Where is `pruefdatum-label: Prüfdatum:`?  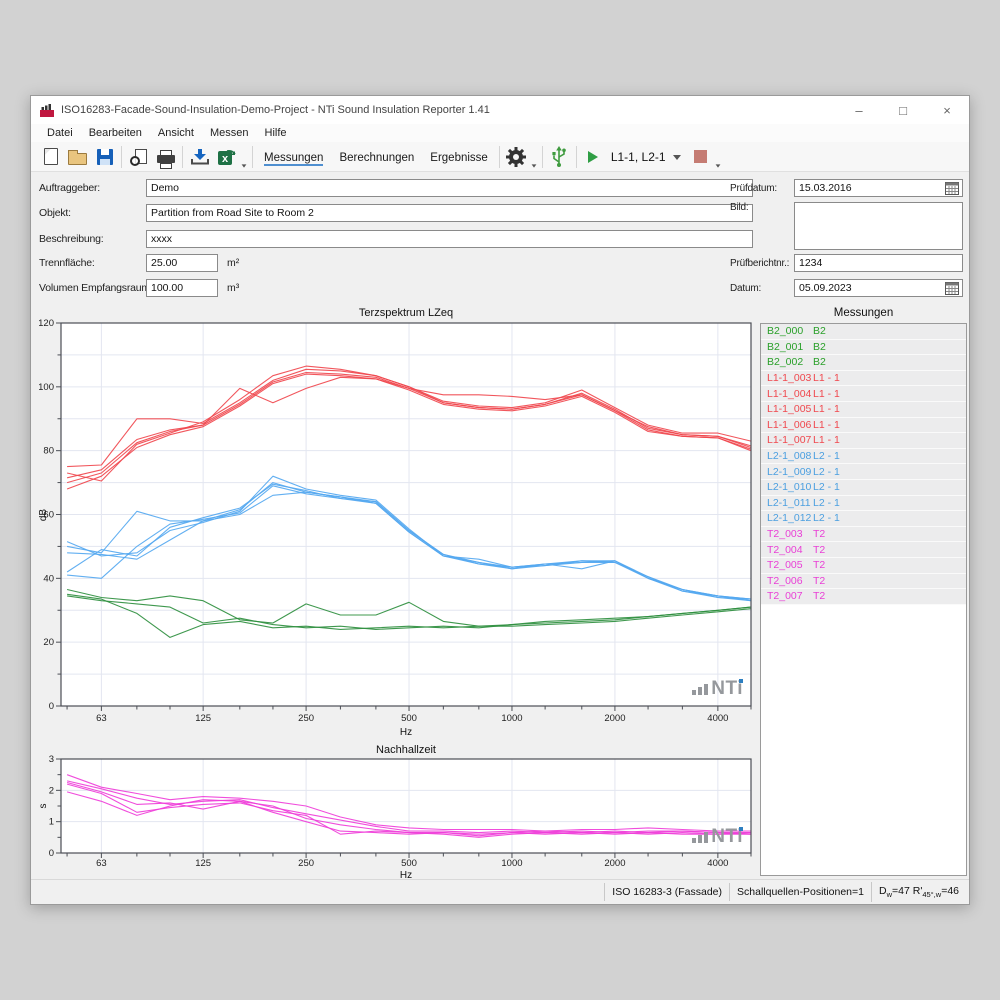 pruefdatum-label: Prüfdatum: is located at coordinates (753, 188).